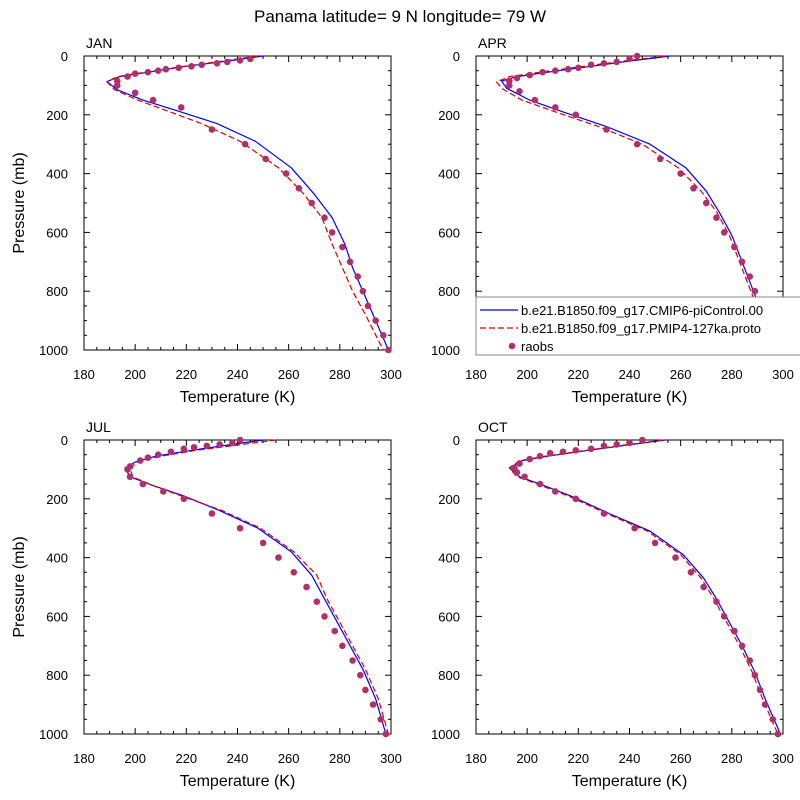 The image size is (800, 800). Describe the element at coordinates (493, 427) in the screenshot. I see `panel-label: OCT` at that location.